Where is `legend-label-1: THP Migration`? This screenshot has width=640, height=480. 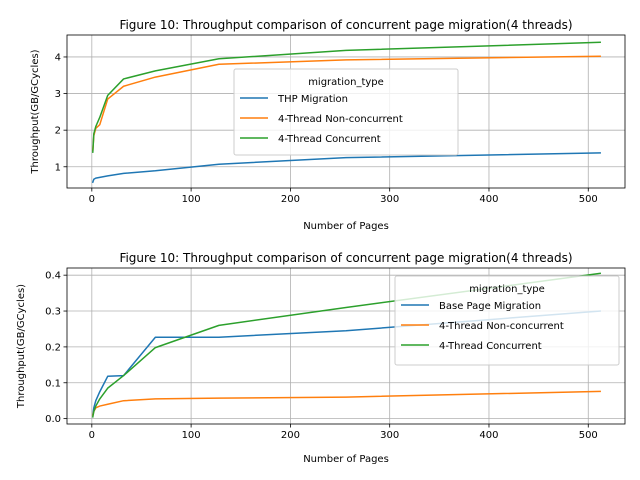 legend-label-1: THP Migration is located at coordinates (312, 99).